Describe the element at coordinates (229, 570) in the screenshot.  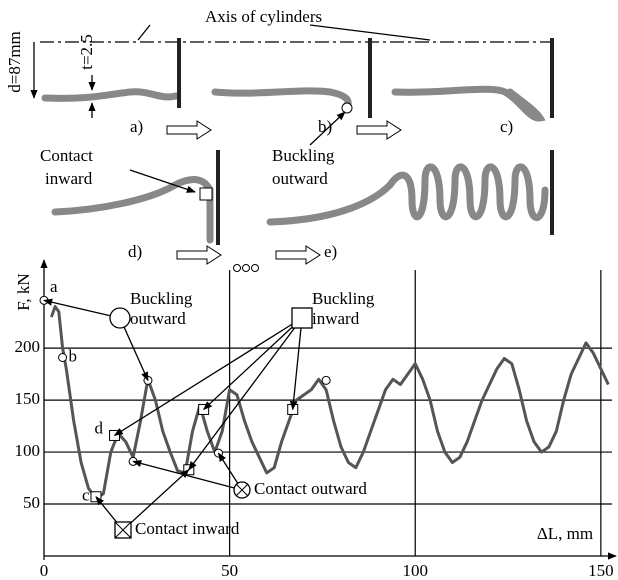
I see `x-tick-label: 50` at that location.